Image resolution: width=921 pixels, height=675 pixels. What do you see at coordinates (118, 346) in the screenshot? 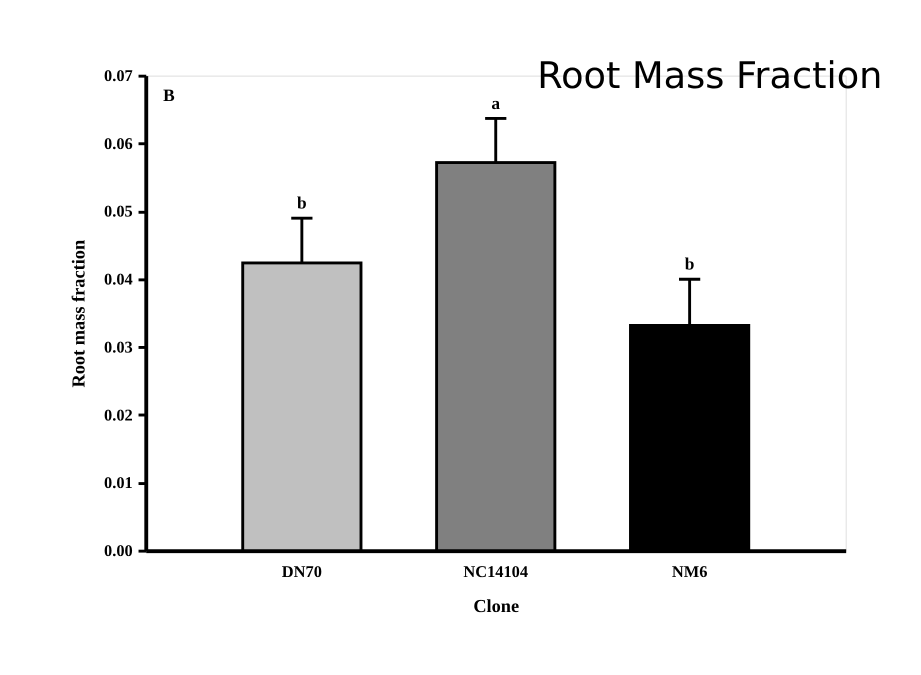
I see `y-tick-label: 0.03` at bounding box center [118, 346].